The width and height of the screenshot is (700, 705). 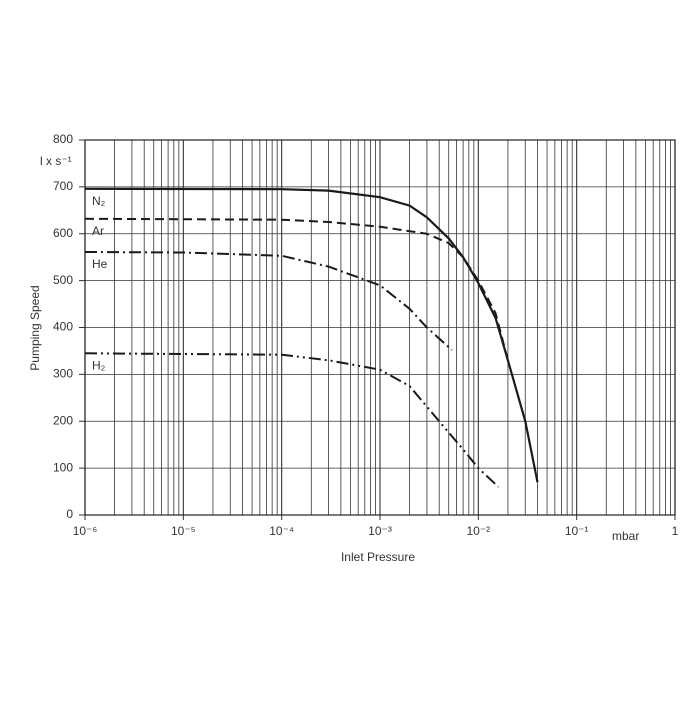 I want to click on y-tick-label: 400, so click(x=63, y=327).